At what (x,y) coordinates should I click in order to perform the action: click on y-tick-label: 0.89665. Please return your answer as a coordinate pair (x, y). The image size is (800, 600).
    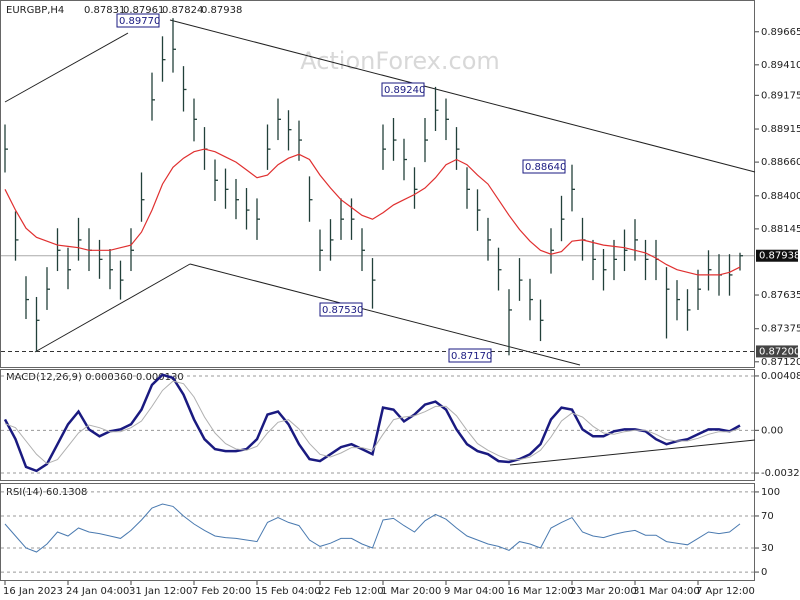
    Looking at the image, I should click on (780, 32).